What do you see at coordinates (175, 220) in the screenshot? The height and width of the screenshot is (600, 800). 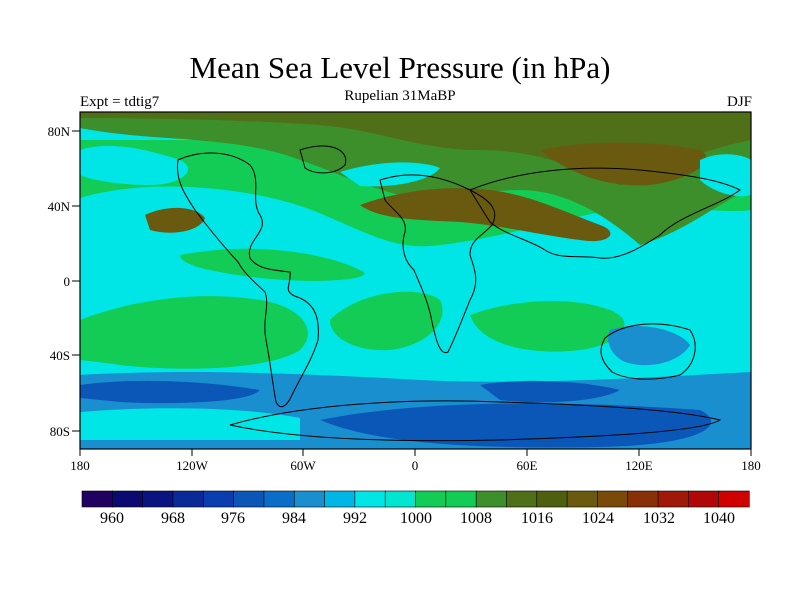 I see `field-brown-high-pacific` at bounding box center [175, 220].